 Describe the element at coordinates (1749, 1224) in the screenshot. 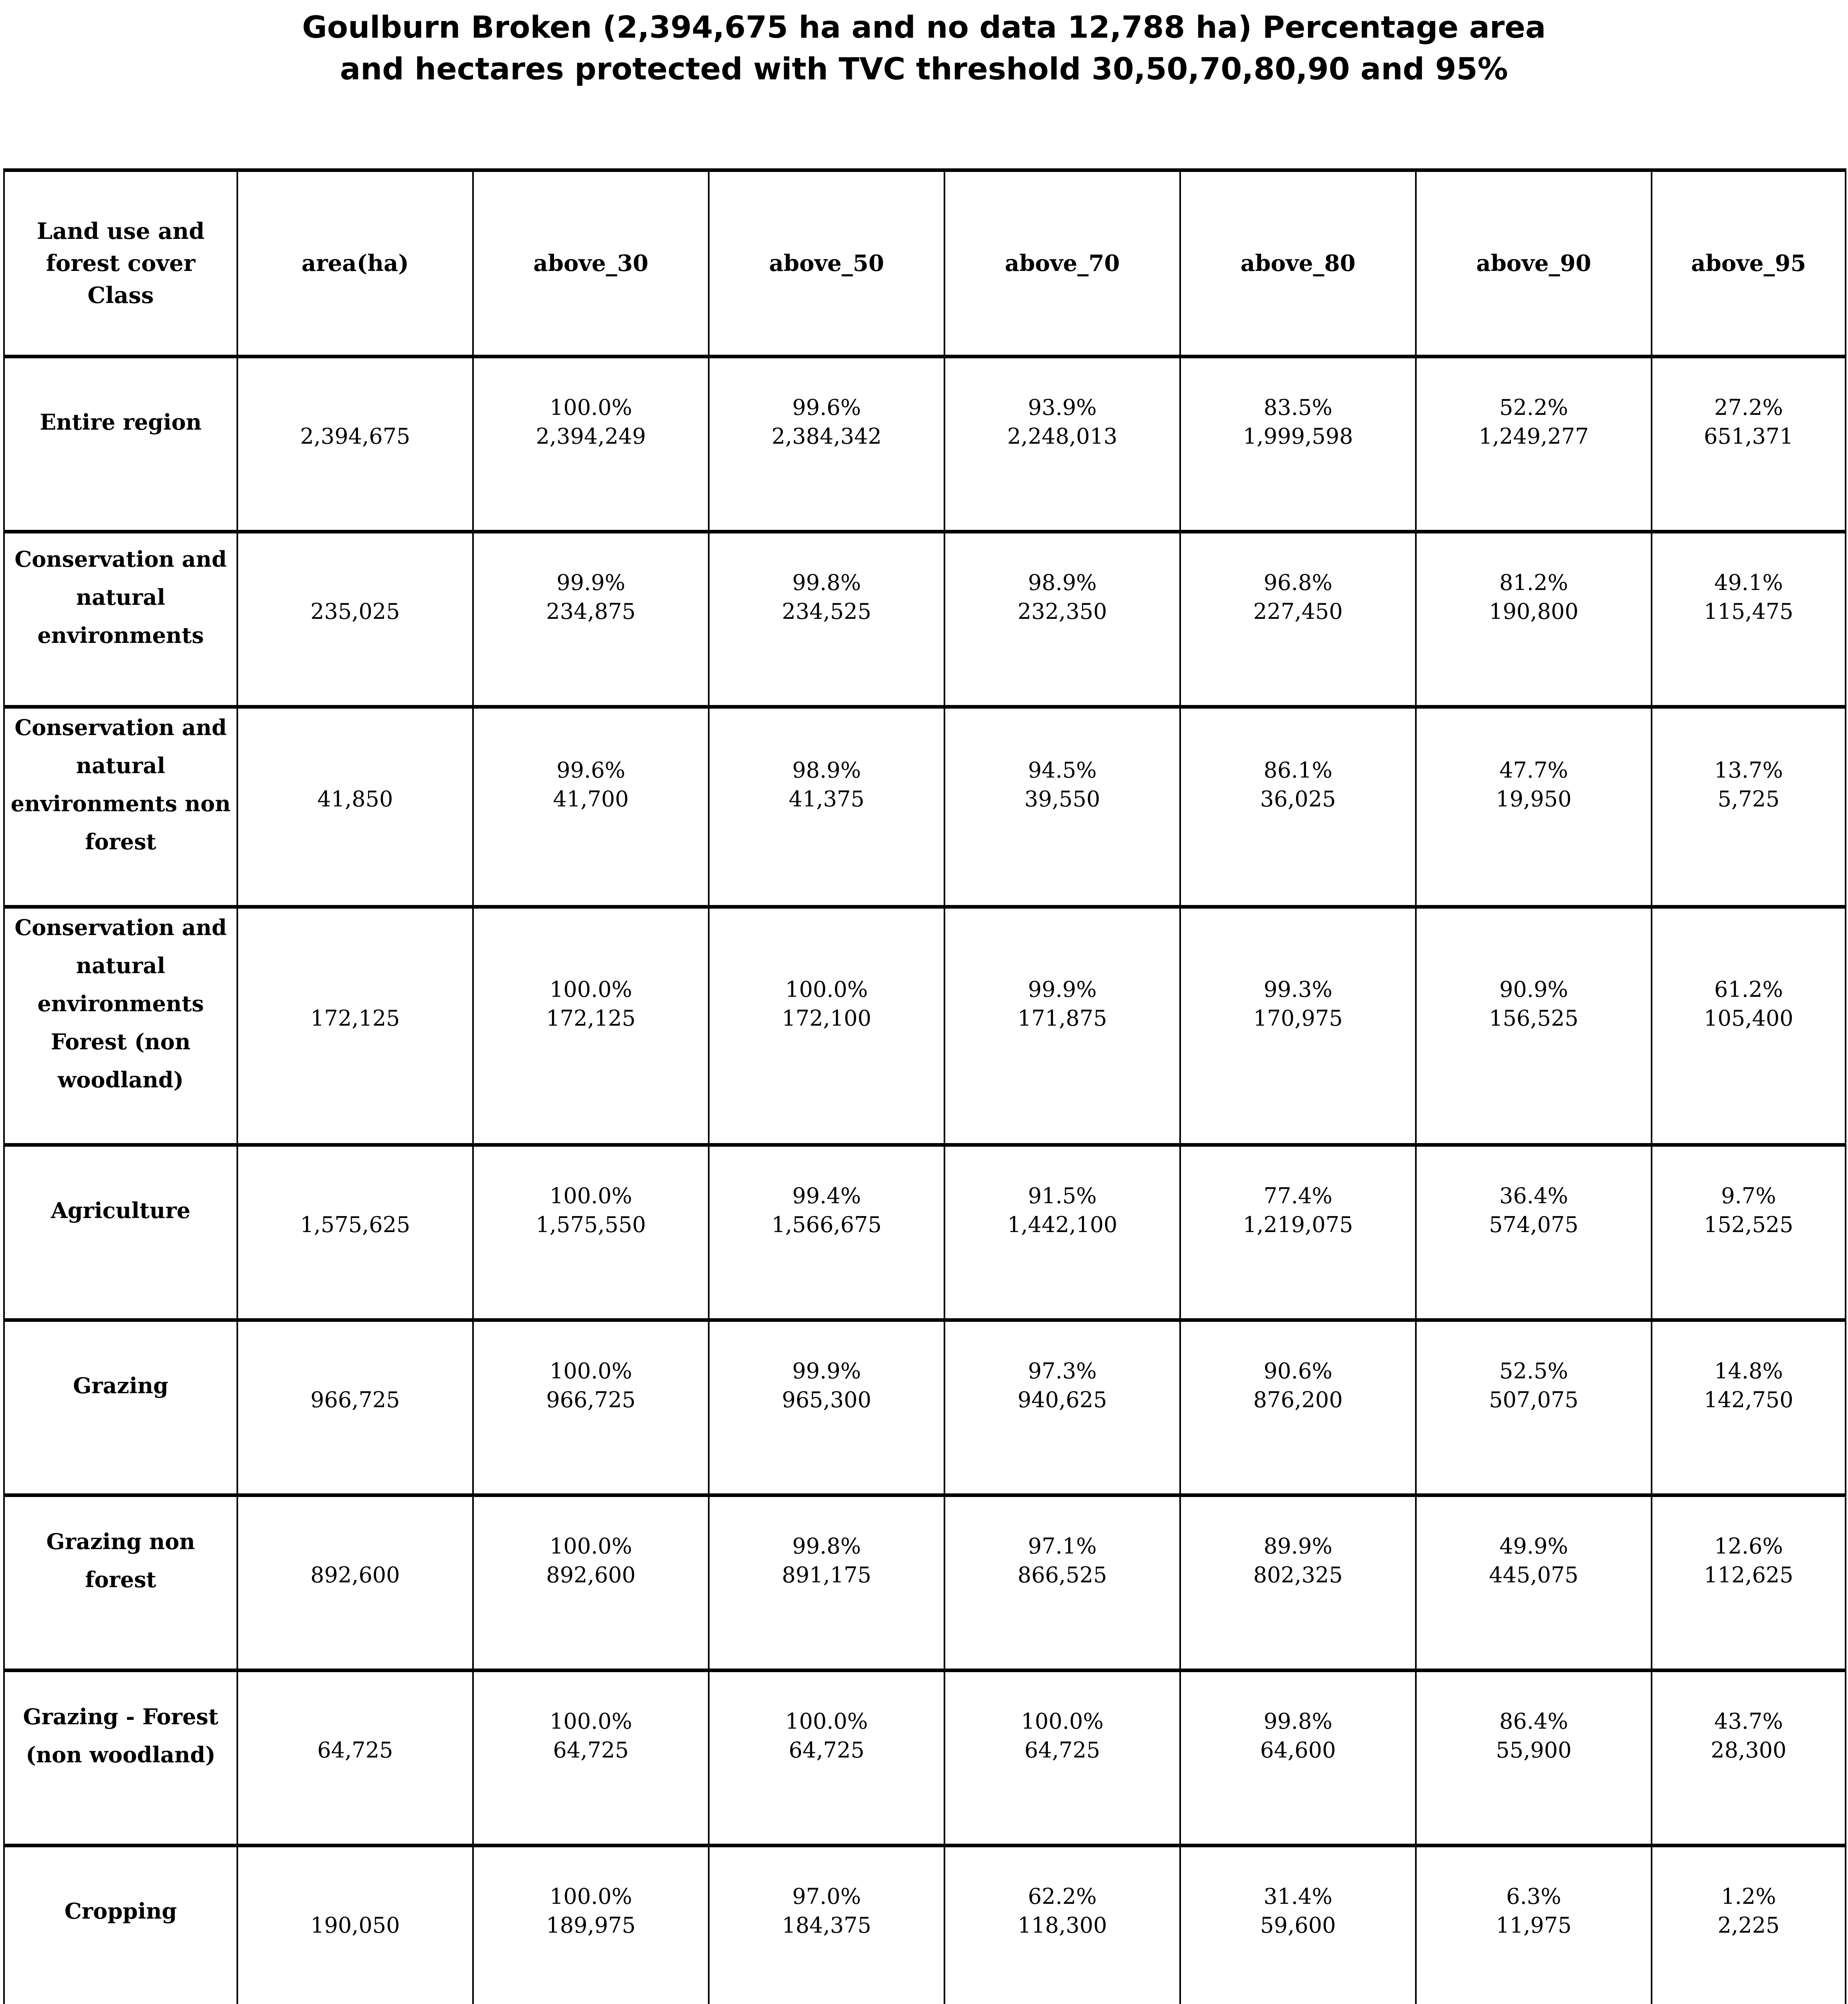

I see `hectares-value: 152,525` at that location.